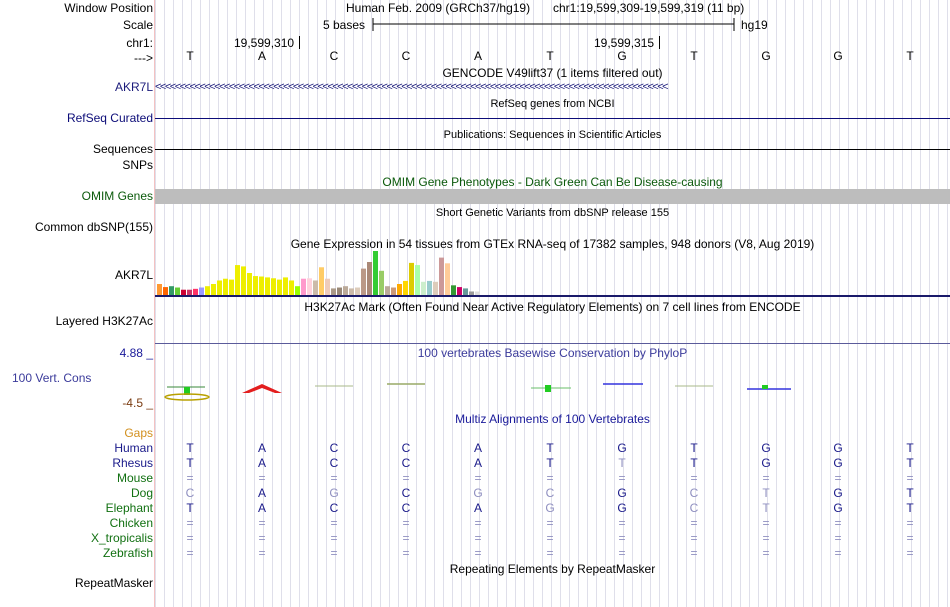 The height and width of the screenshot is (607, 950). What do you see at coordinates (131, 523) in the screenshot?
I see `species-label: Chicken` at bounding box center [131, 523].